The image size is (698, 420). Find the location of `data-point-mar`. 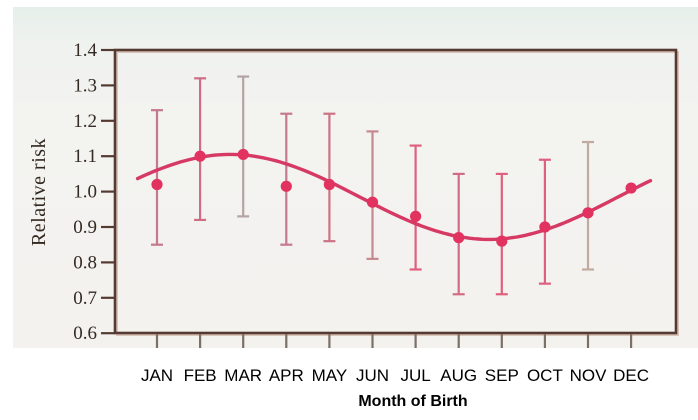

data-point-mar is located at coordinates (243, 154).